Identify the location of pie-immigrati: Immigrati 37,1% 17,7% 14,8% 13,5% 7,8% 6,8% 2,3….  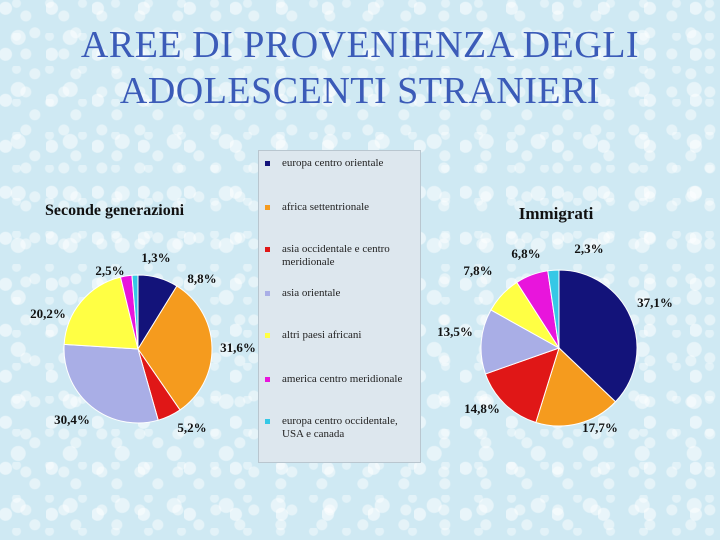
(555, 319).